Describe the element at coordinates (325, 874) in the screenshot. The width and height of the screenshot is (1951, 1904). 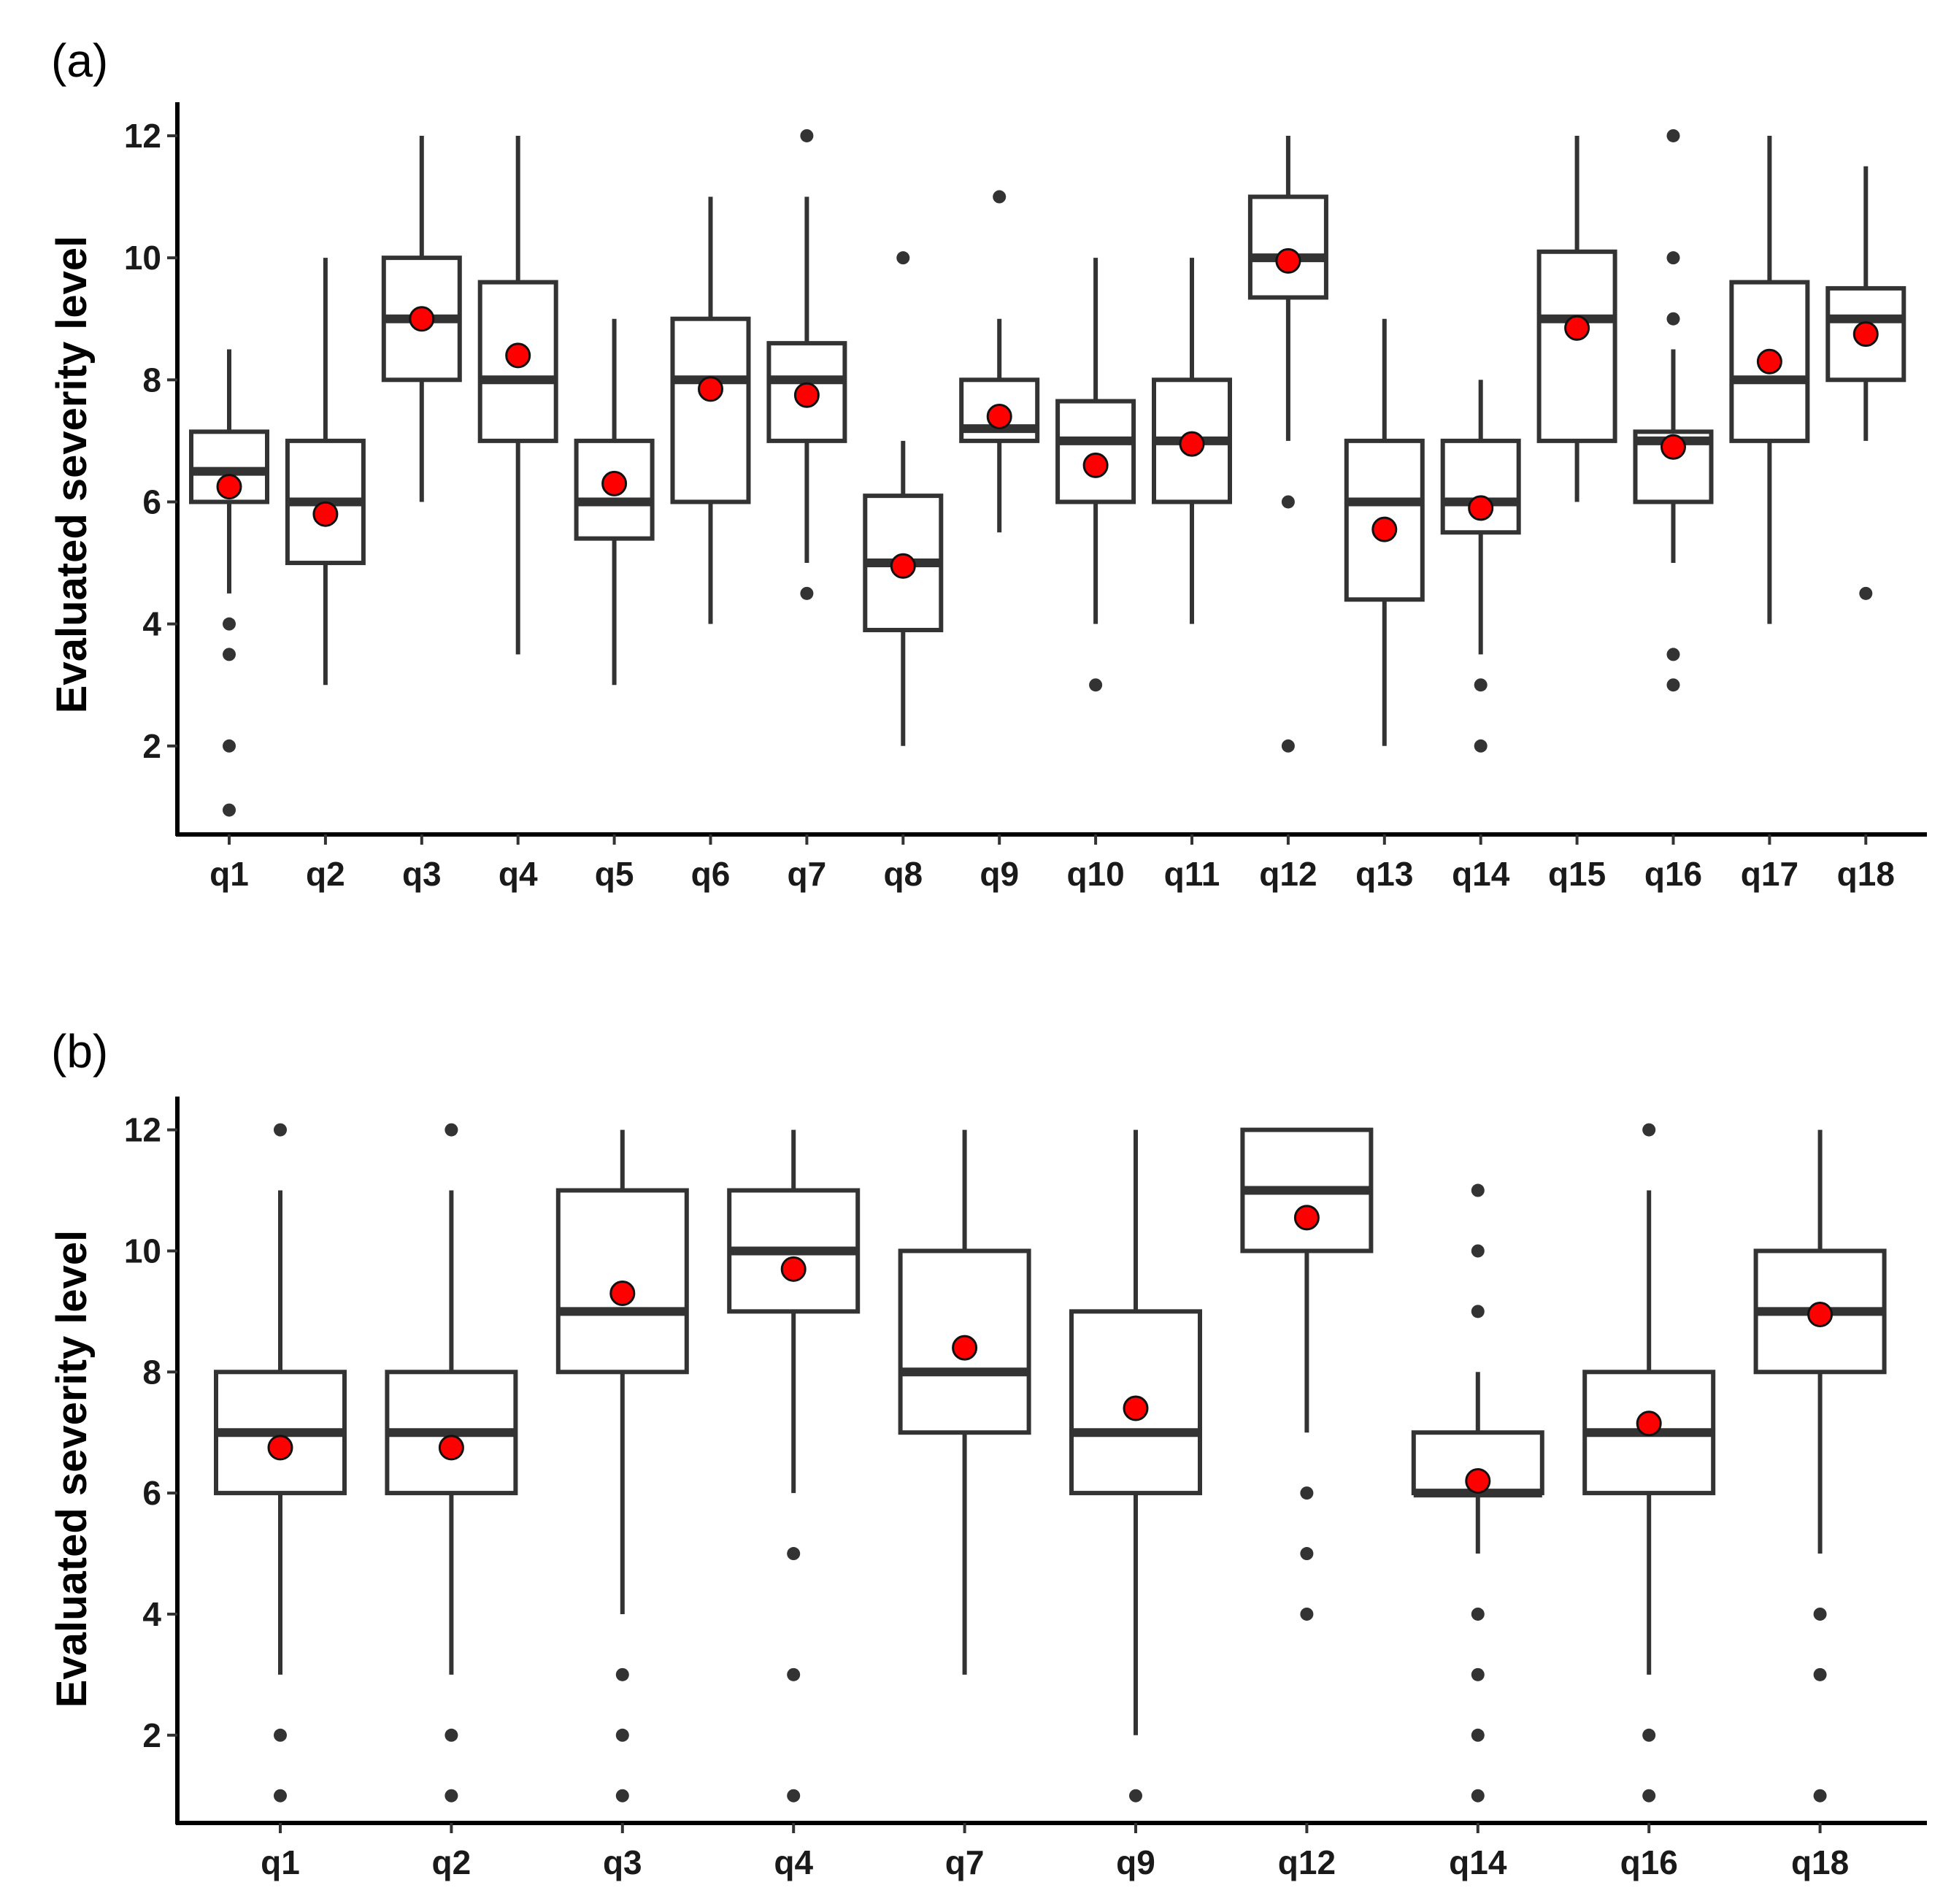
I see `x-tick-label: q2` at that location.